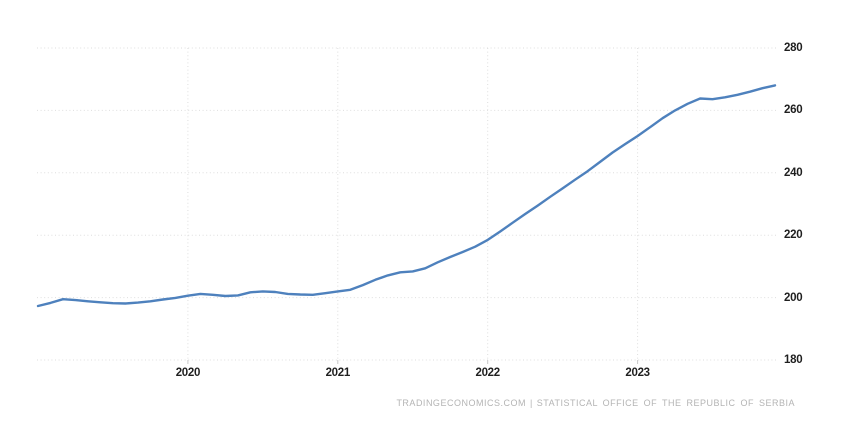  What do you see at coordinates (188, 373) in the screenshot?
I see `x-axis-tick-label: 2020` at bounding box center [188, 373].